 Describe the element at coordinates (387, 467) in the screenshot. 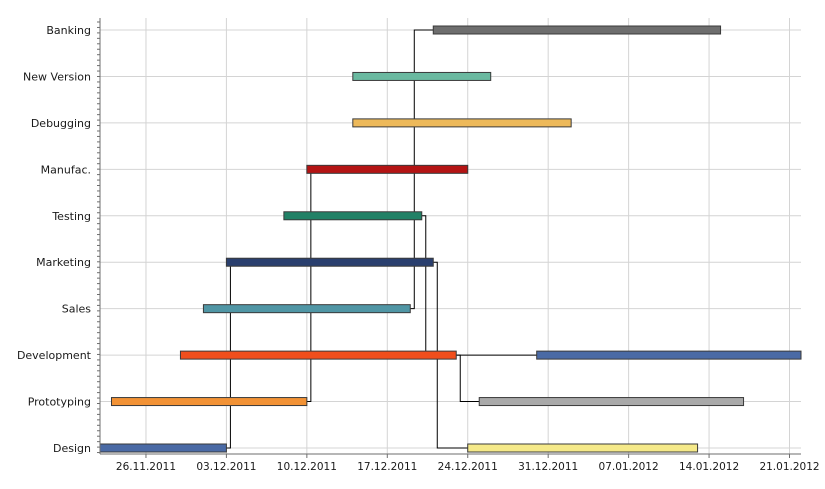

I see `x-tick-label: 17.12.2011` at that location.